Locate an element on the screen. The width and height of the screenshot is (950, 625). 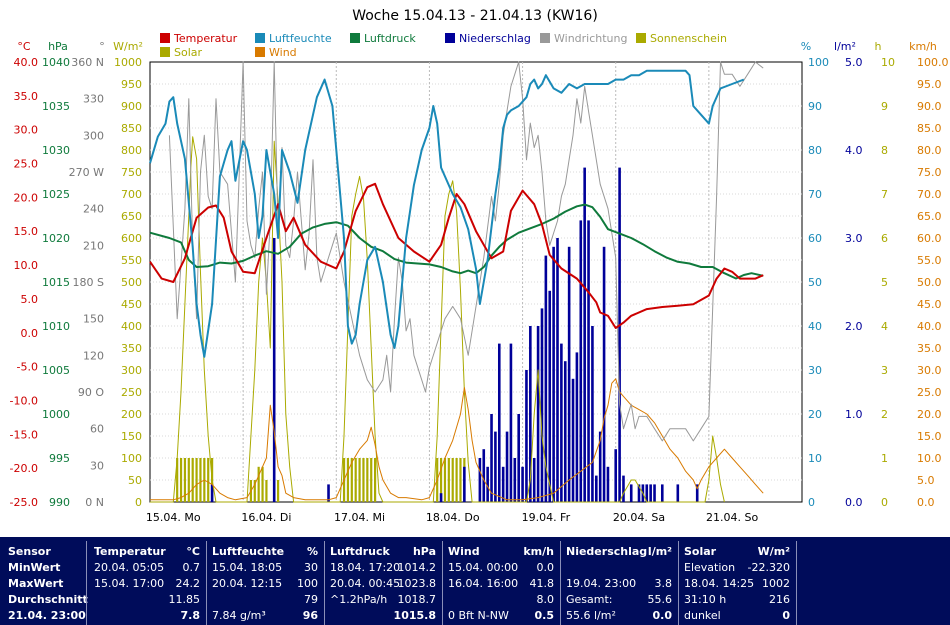
axis-tick-h: 0 is located at coordinates (884, 502).